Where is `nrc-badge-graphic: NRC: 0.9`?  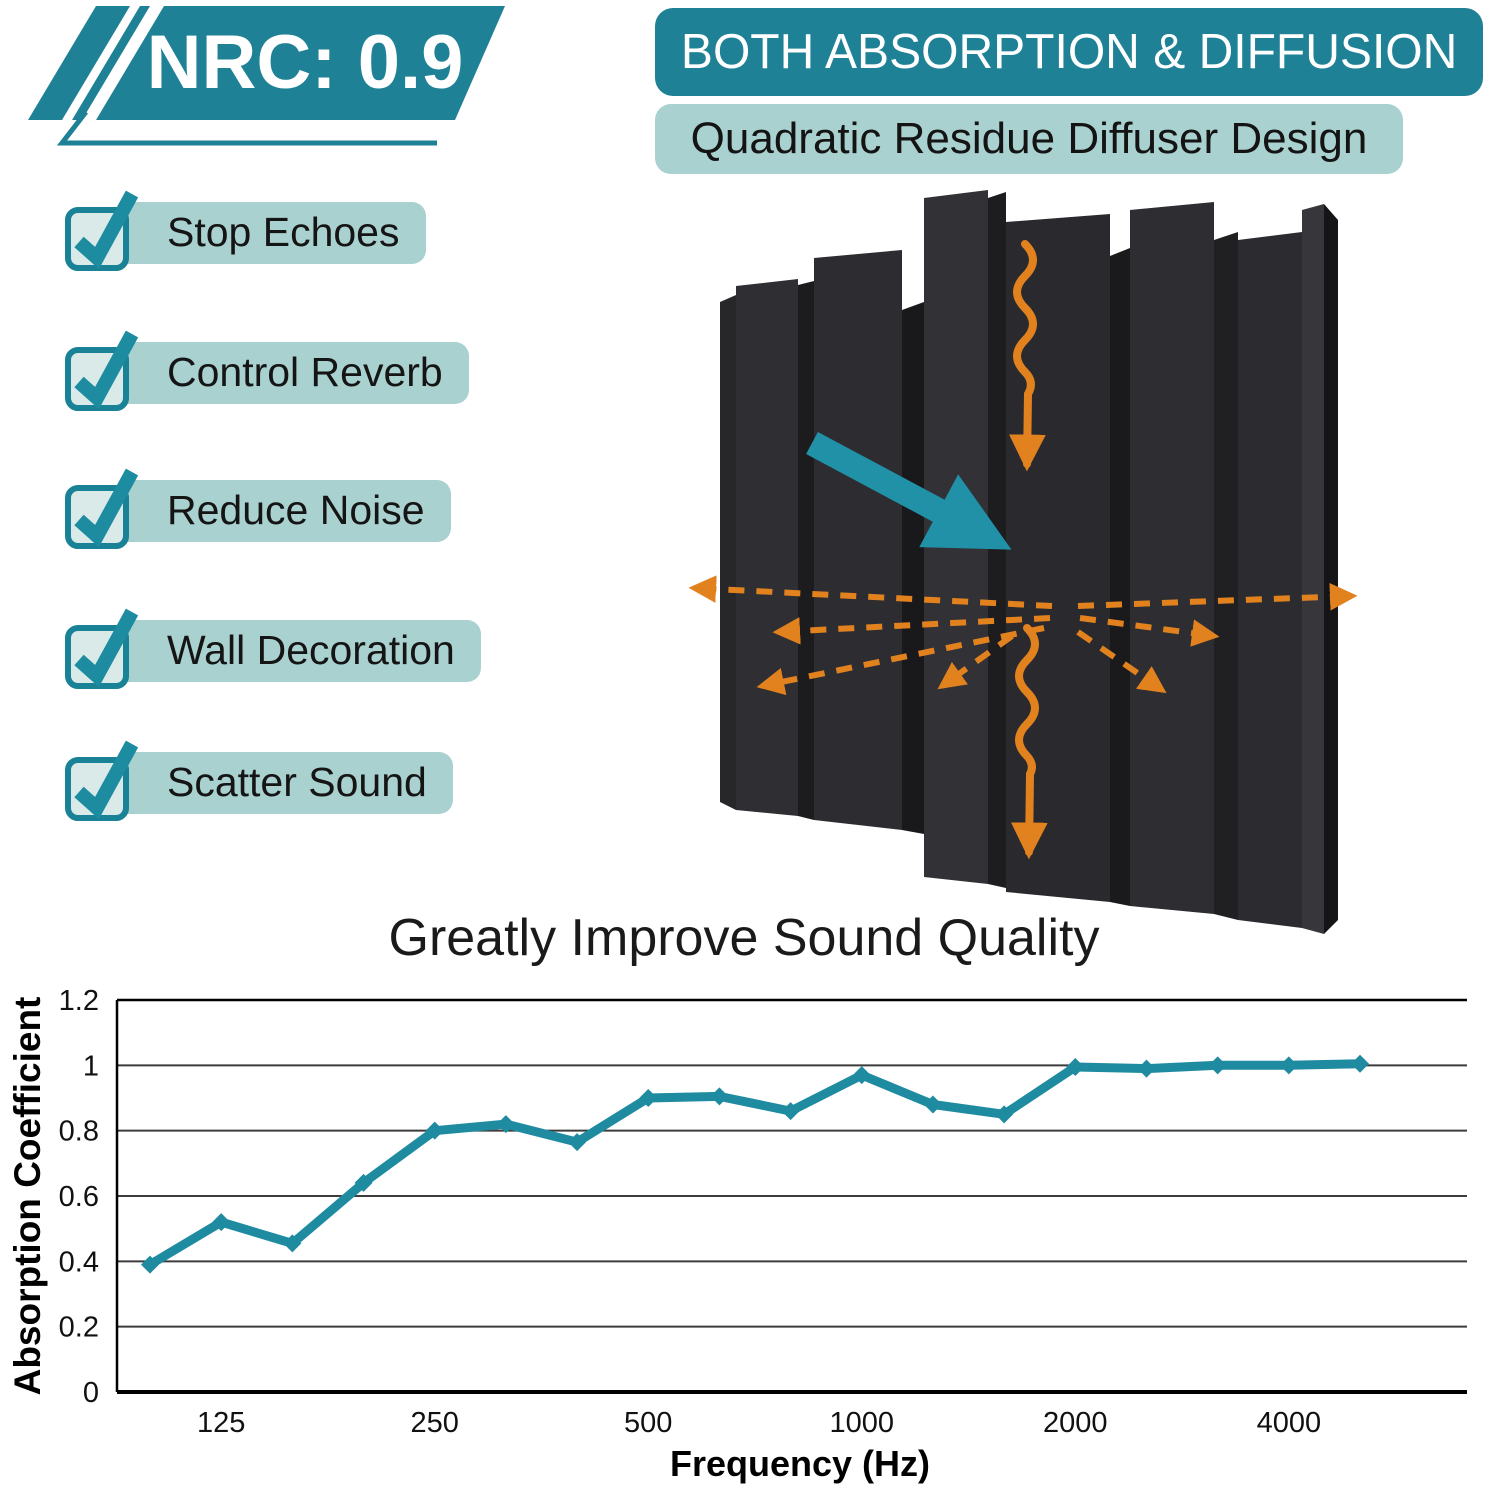 nrc-badge-graphic: NRC: 0.9 is located at coordinates (266, 76).